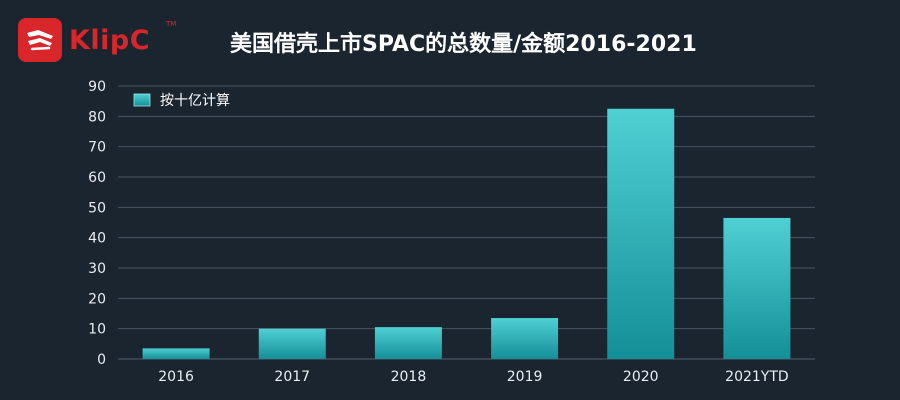 The height and width of the screenshot is (400, 900). I want to click on bar-2016, so click(176, 353).